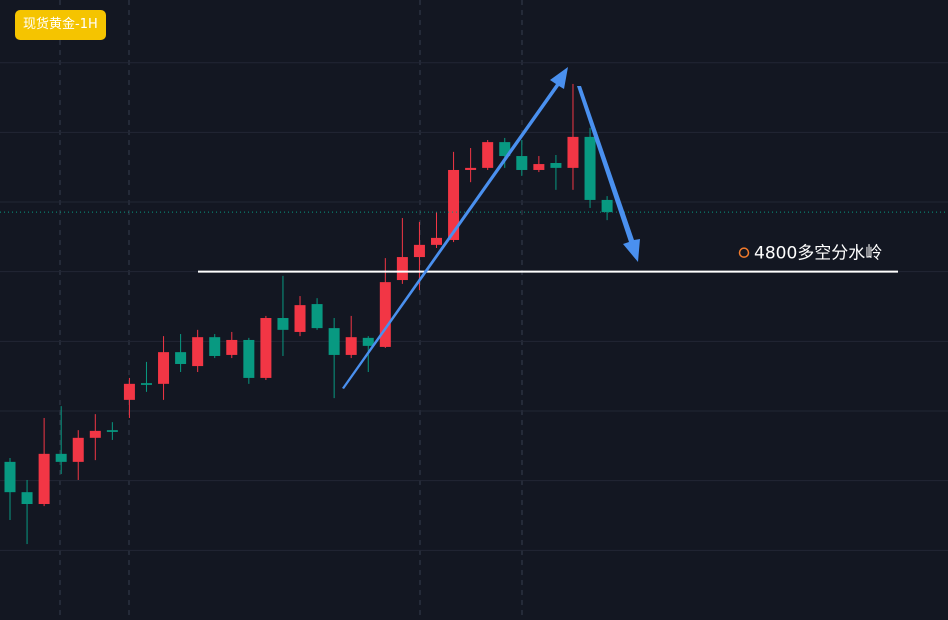  I want to click on arrow-up, so click(455, 228).